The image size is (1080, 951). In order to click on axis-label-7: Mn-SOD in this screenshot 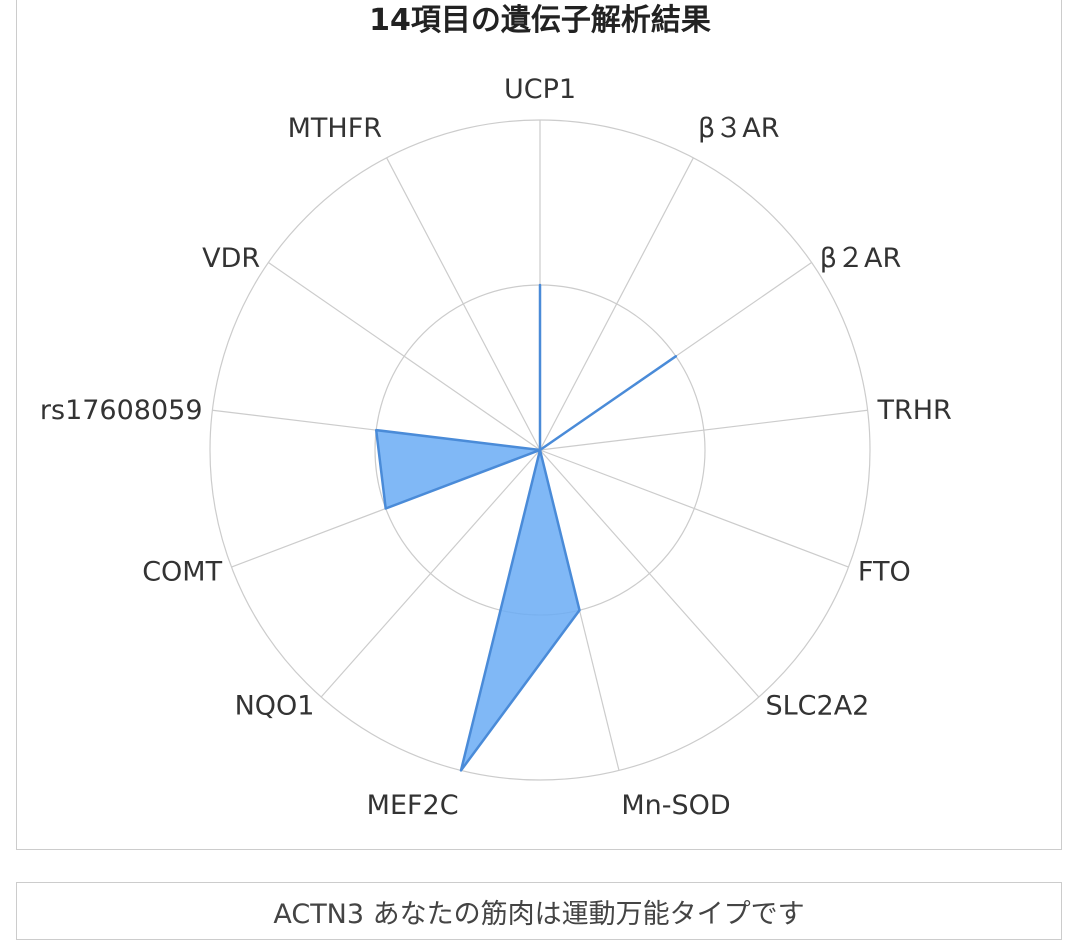, I will do `click(675, 805)`.